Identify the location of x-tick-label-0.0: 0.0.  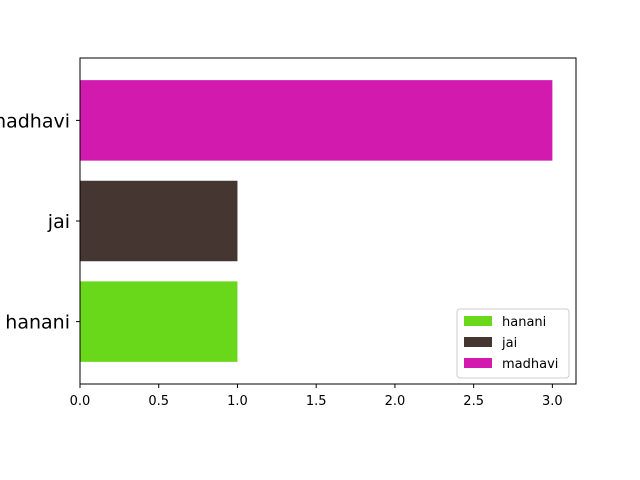
(80, 401).